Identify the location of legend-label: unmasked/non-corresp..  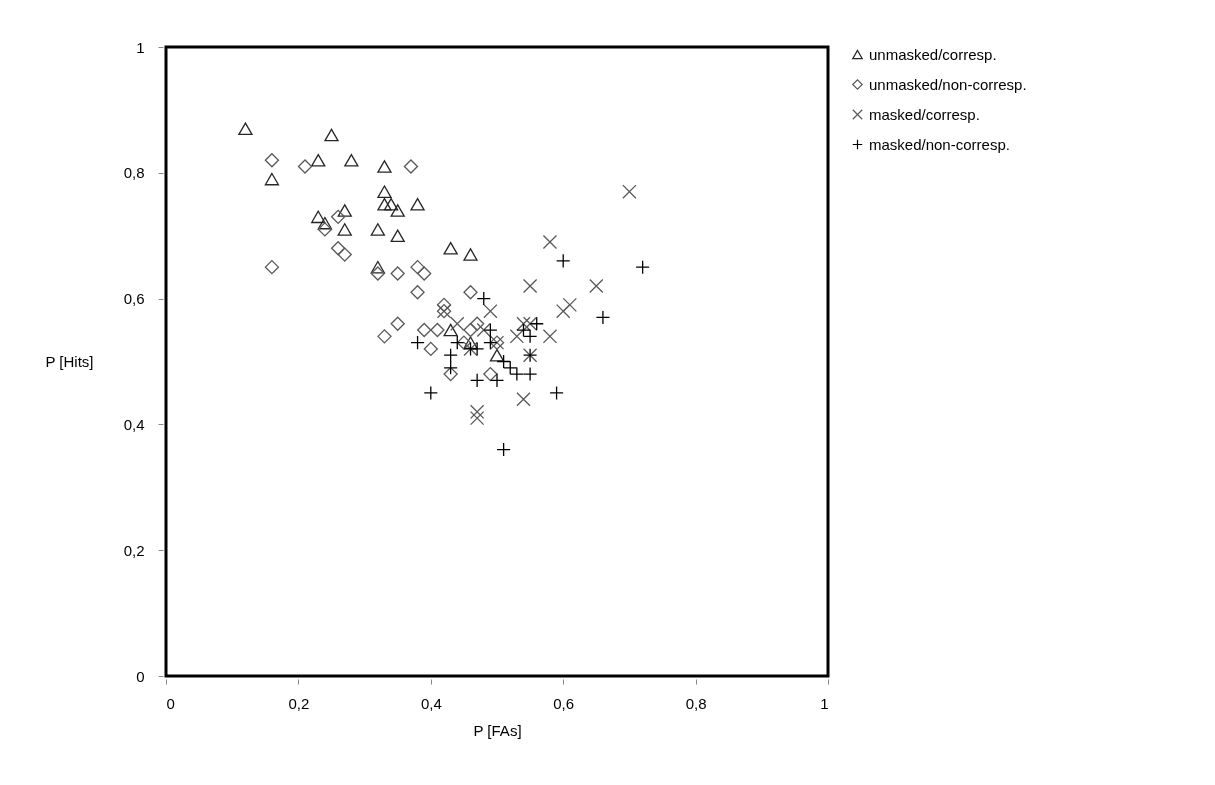
(948, 84).